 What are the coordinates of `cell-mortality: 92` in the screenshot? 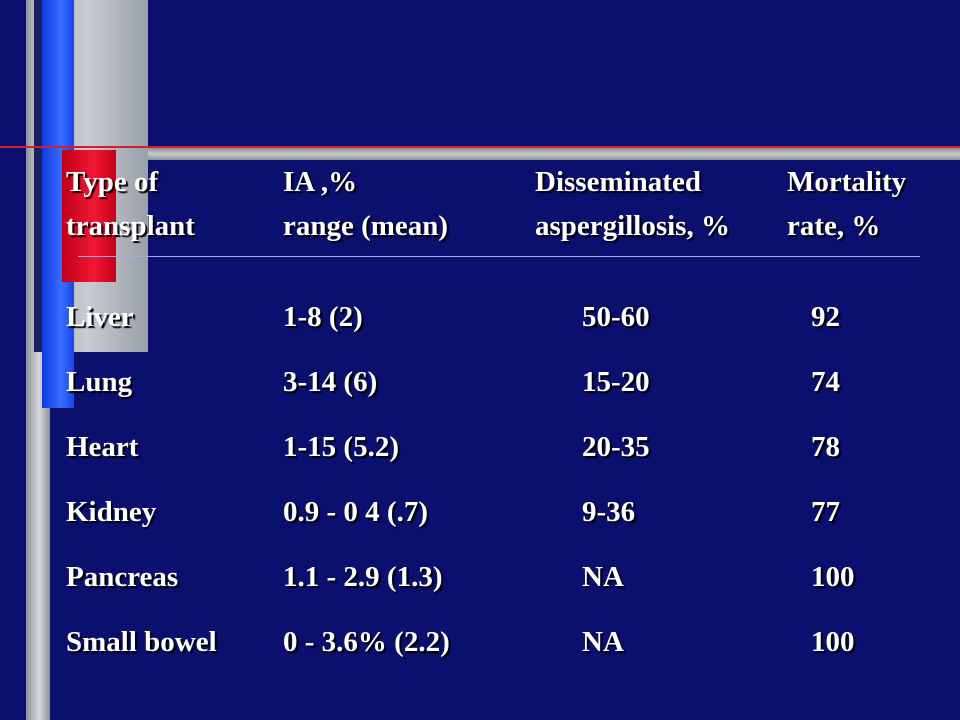 It's located at (825, 317).